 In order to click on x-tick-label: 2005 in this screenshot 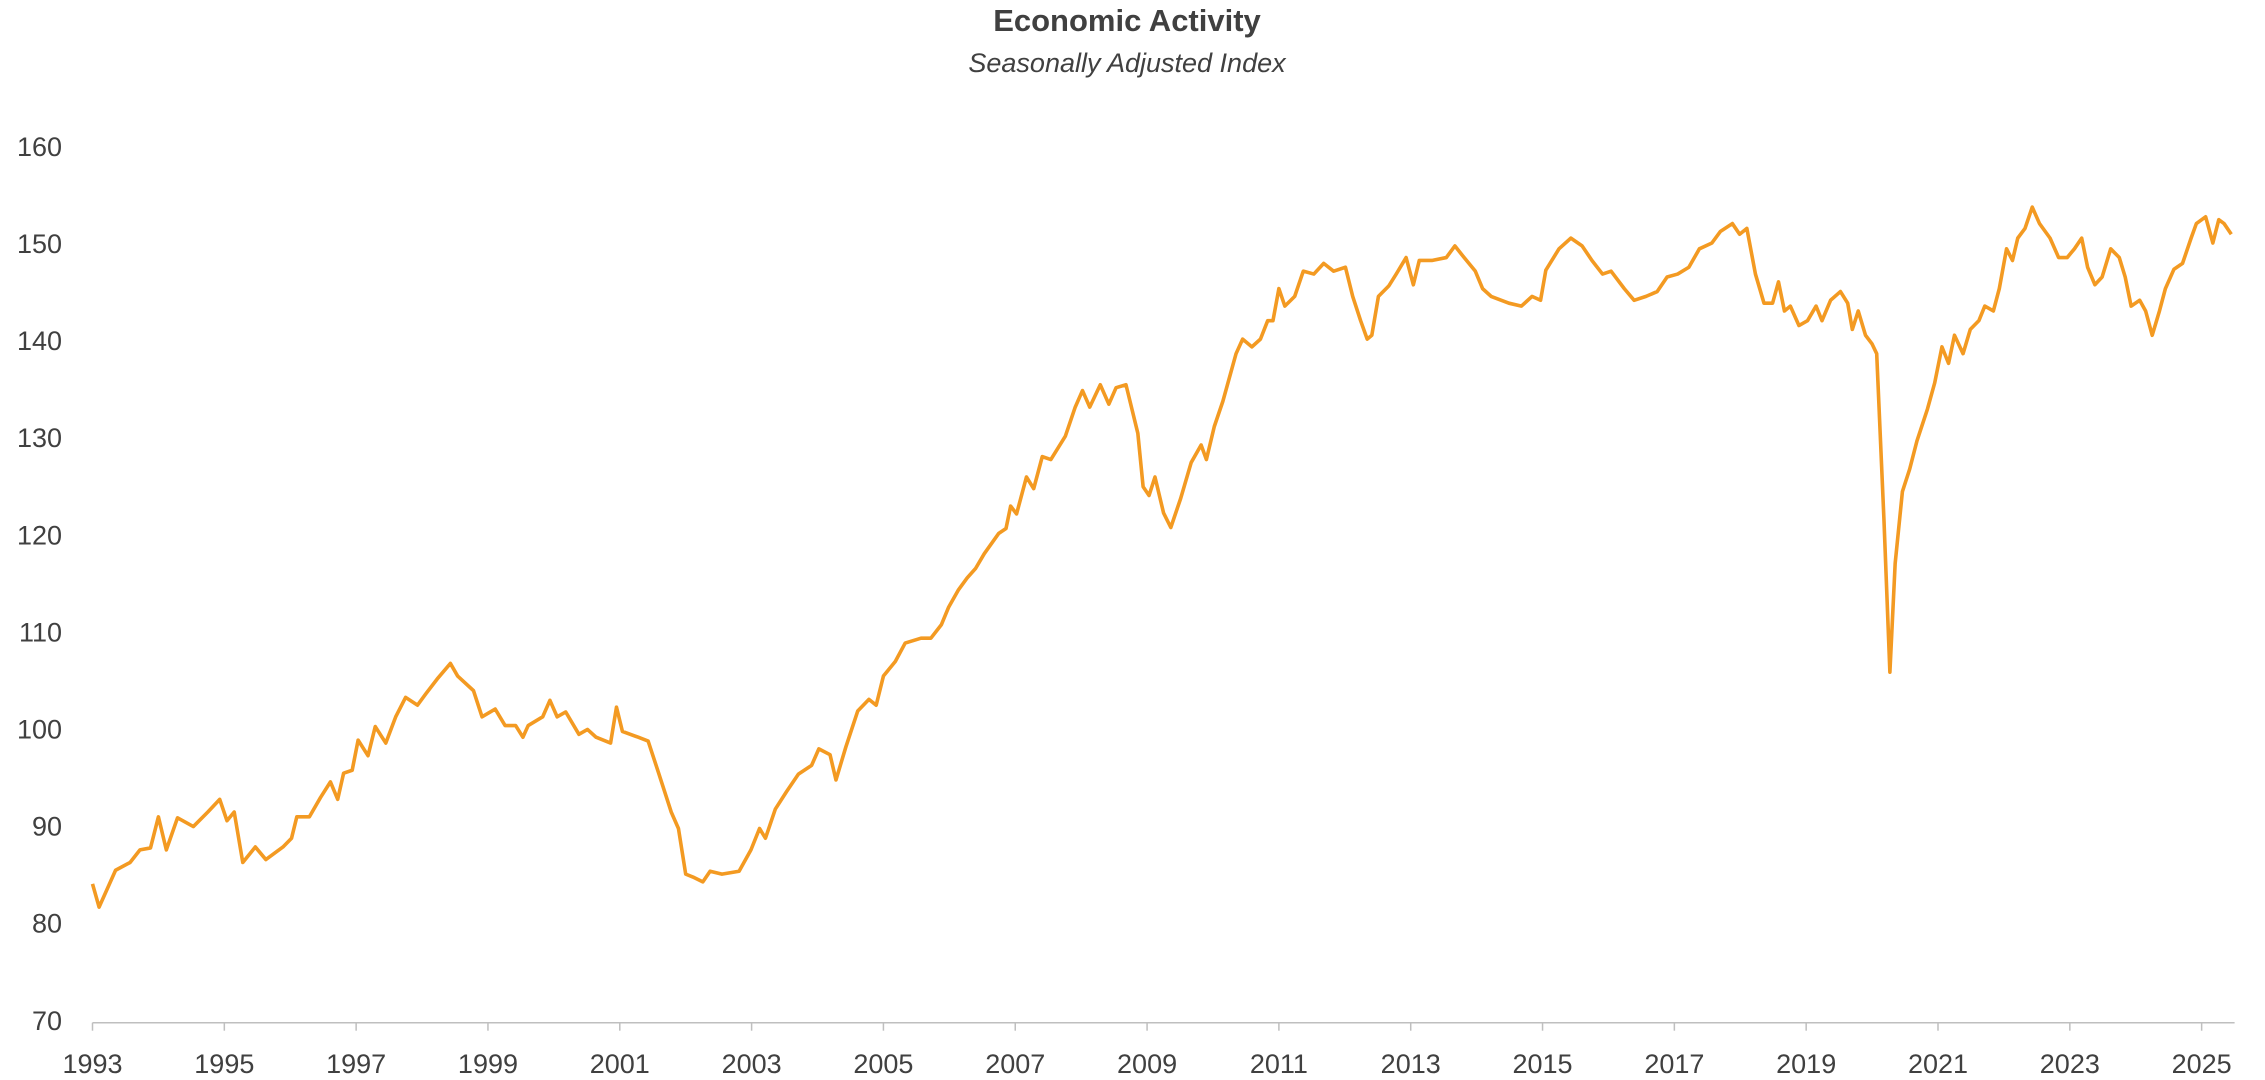, I will do `click(883, 1064)`.